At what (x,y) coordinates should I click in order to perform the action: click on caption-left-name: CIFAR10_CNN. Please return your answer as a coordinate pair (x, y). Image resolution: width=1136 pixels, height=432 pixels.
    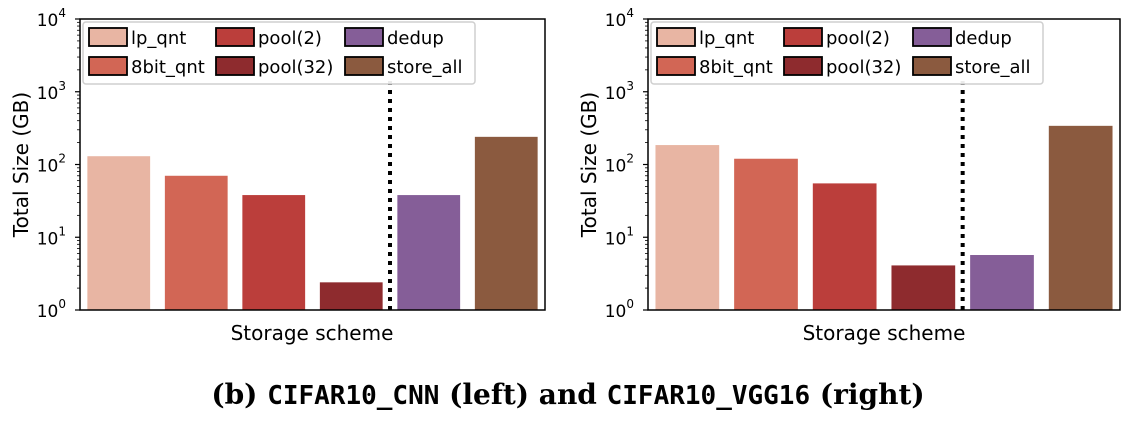
    Looking at the image, I should click on (353, 396).